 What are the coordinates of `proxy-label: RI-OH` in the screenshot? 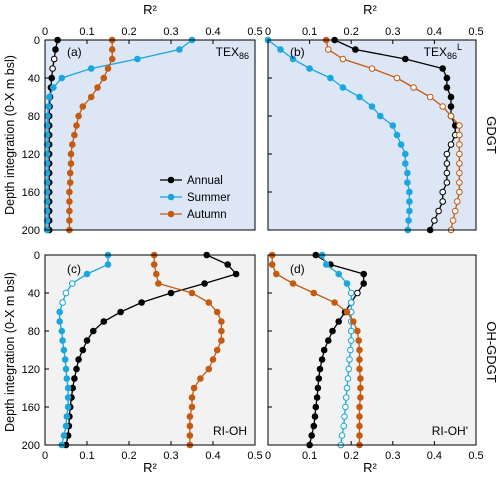 It's located at (230, 431).